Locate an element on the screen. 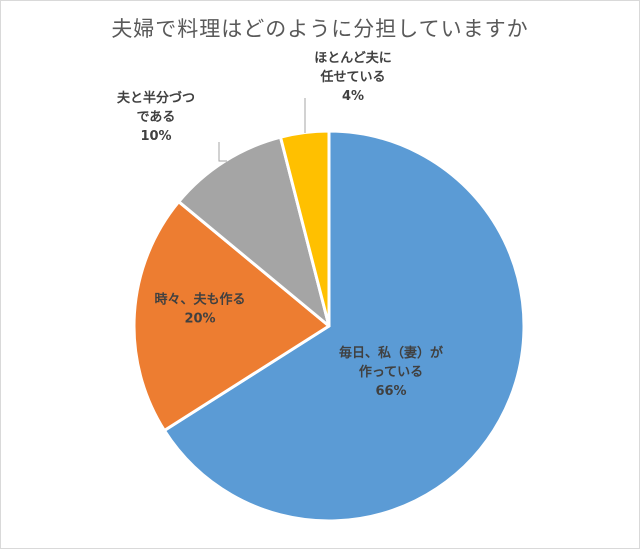 Image resolution: width=640 pixels, height=549 pixels. slice-name-line-1: 作っている is located at coordinates (391, 372).